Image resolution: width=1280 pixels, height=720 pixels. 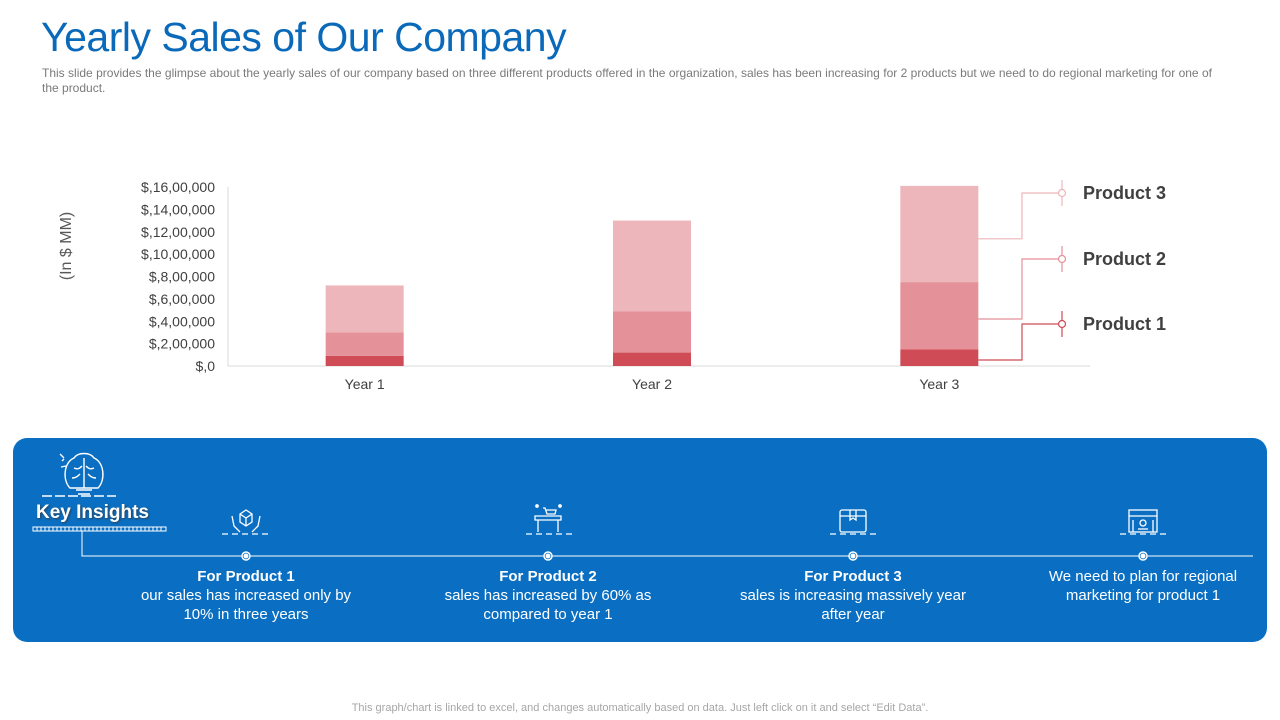 What do you see at coordinates (178, 209) in the screenshot?
I see `y-tick-label: $,14,00,000` at bounding box center [178, 209].